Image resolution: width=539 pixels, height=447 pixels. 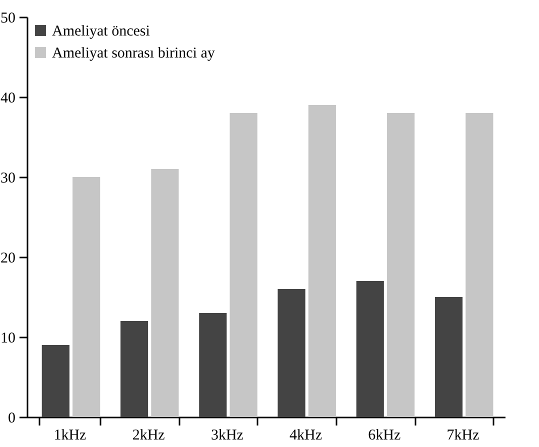 I want to click on legend-label: Ameliyat sonrası birinci ay, so click(x=134, y=54).